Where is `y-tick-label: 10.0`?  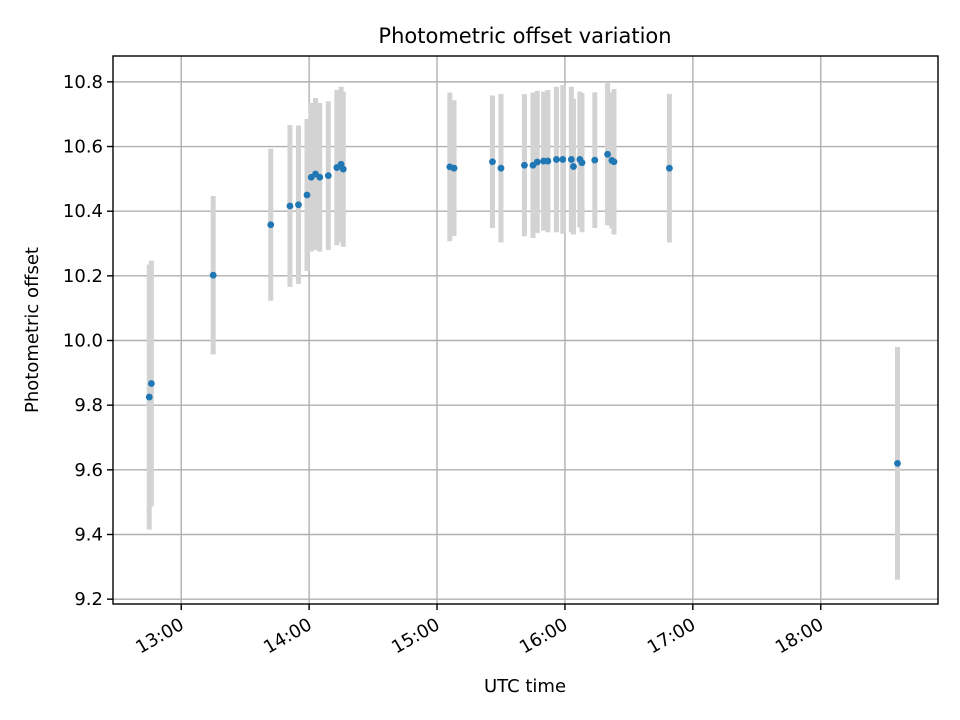
y-tick-label: 10.0 is located at coordinates (83, 341).